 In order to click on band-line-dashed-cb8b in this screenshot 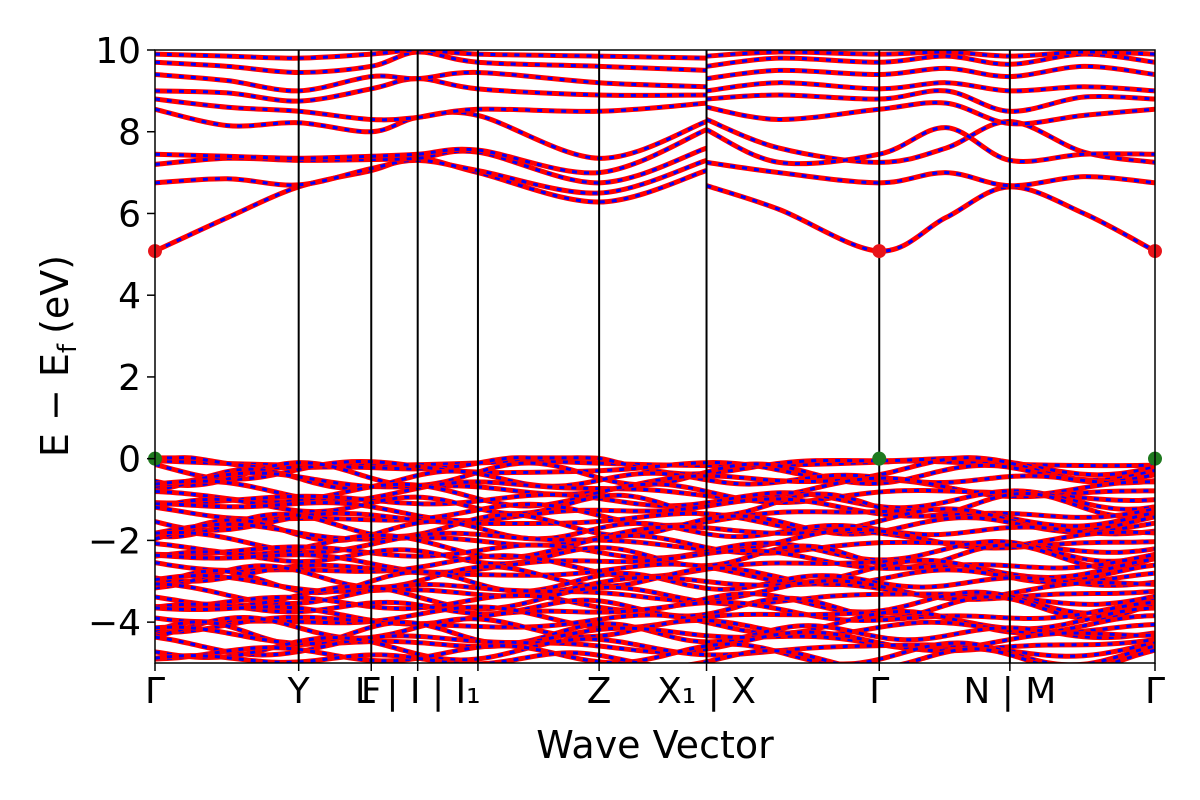, I will do `click(930, 72)`.